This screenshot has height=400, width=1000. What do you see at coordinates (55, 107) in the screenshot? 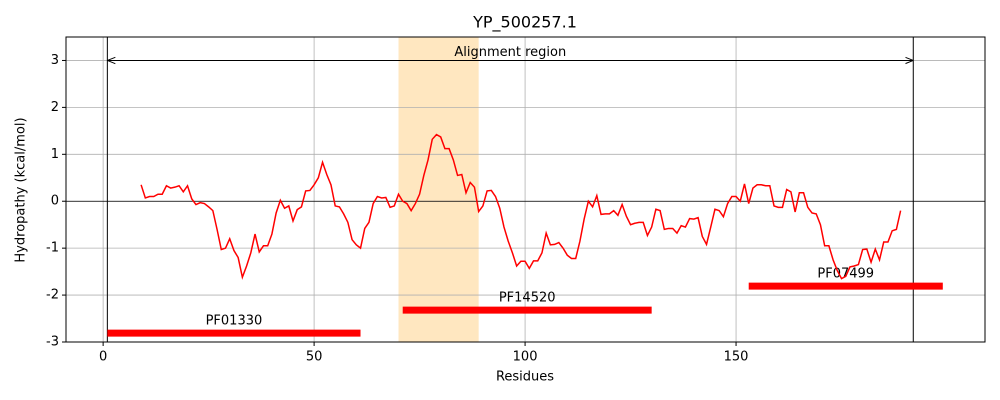
I see `y-tick-label: 2` at bounding box center [55, 107].